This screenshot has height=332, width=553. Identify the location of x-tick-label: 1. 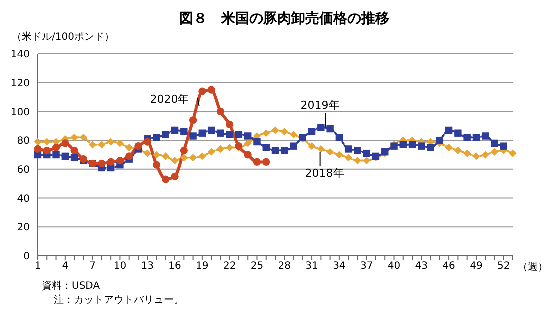
(38, 266).